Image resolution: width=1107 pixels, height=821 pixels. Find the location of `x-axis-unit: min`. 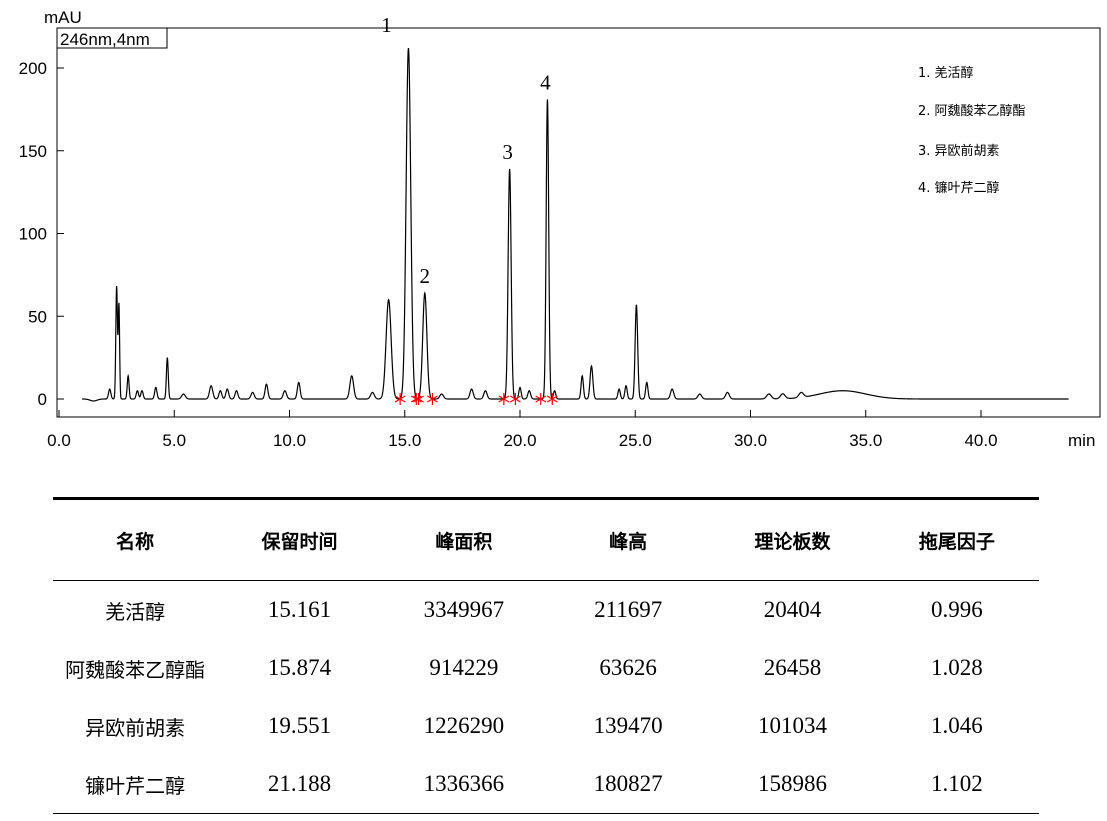

x-axis-unit: min is located at coordinates (1081, 440).